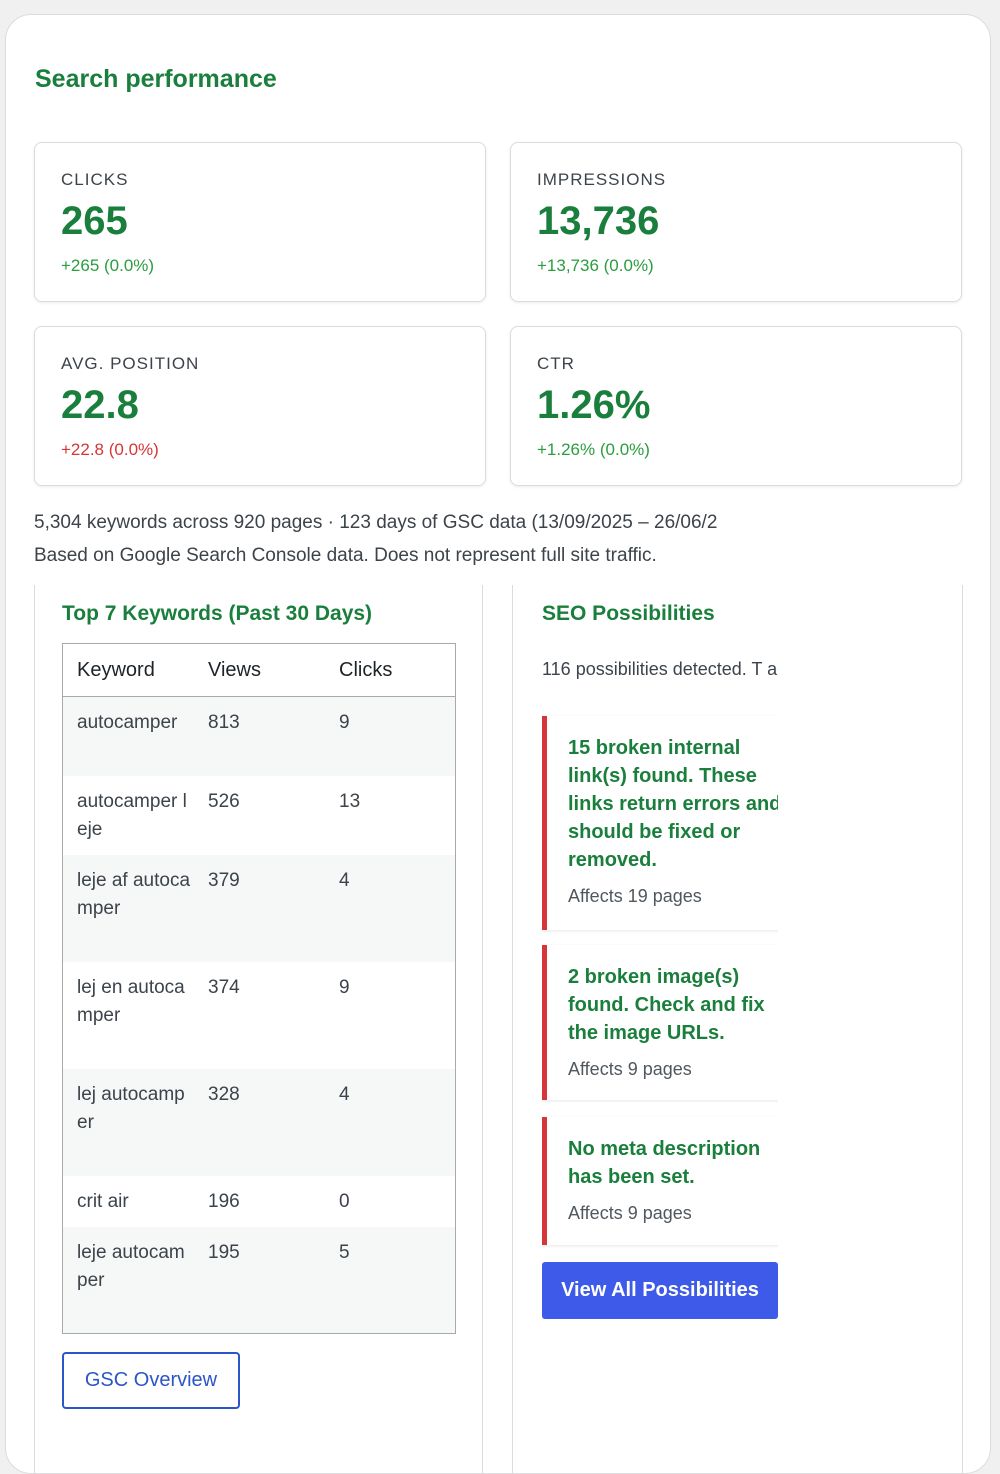  I want to click on keyword-cell: leje autocamper, so click(131, 1266).